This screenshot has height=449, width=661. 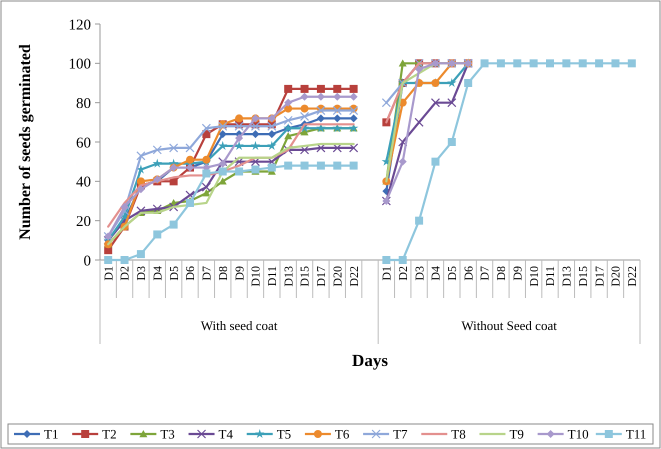 What do you see at coordinates (636, 434) in the screenshot?
I see `legend-label: T11` at bounding box center [636, 434].